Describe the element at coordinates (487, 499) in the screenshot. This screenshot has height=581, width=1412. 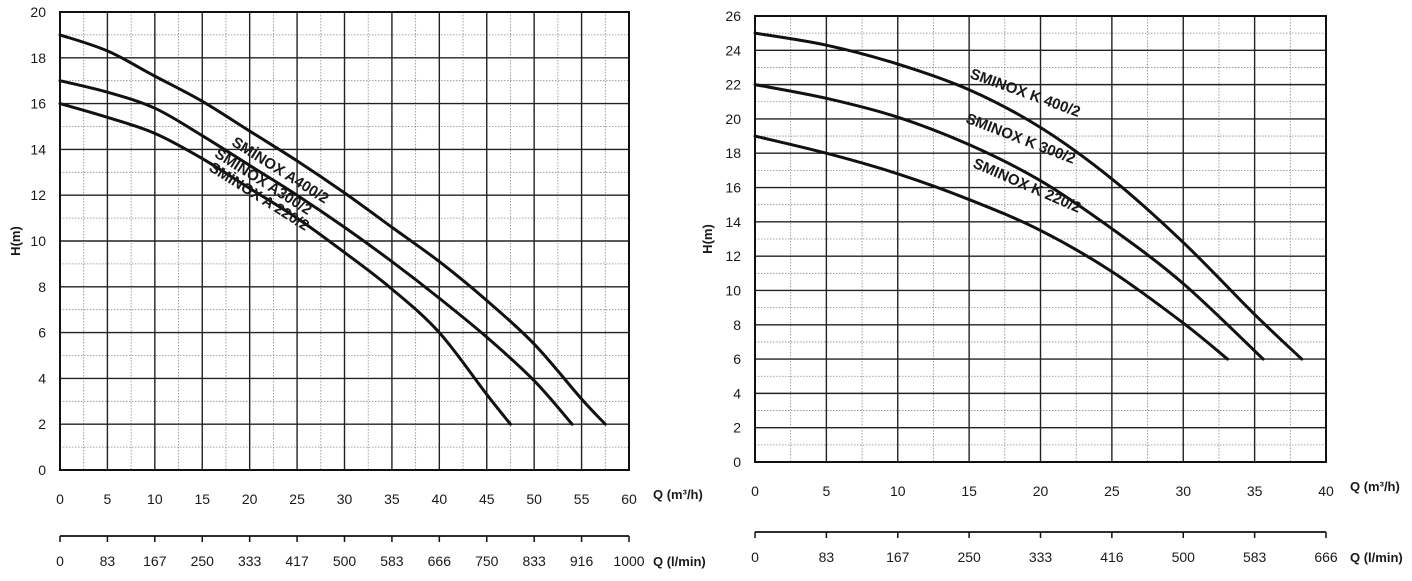
I see `x-tick-label: 45` at that location.